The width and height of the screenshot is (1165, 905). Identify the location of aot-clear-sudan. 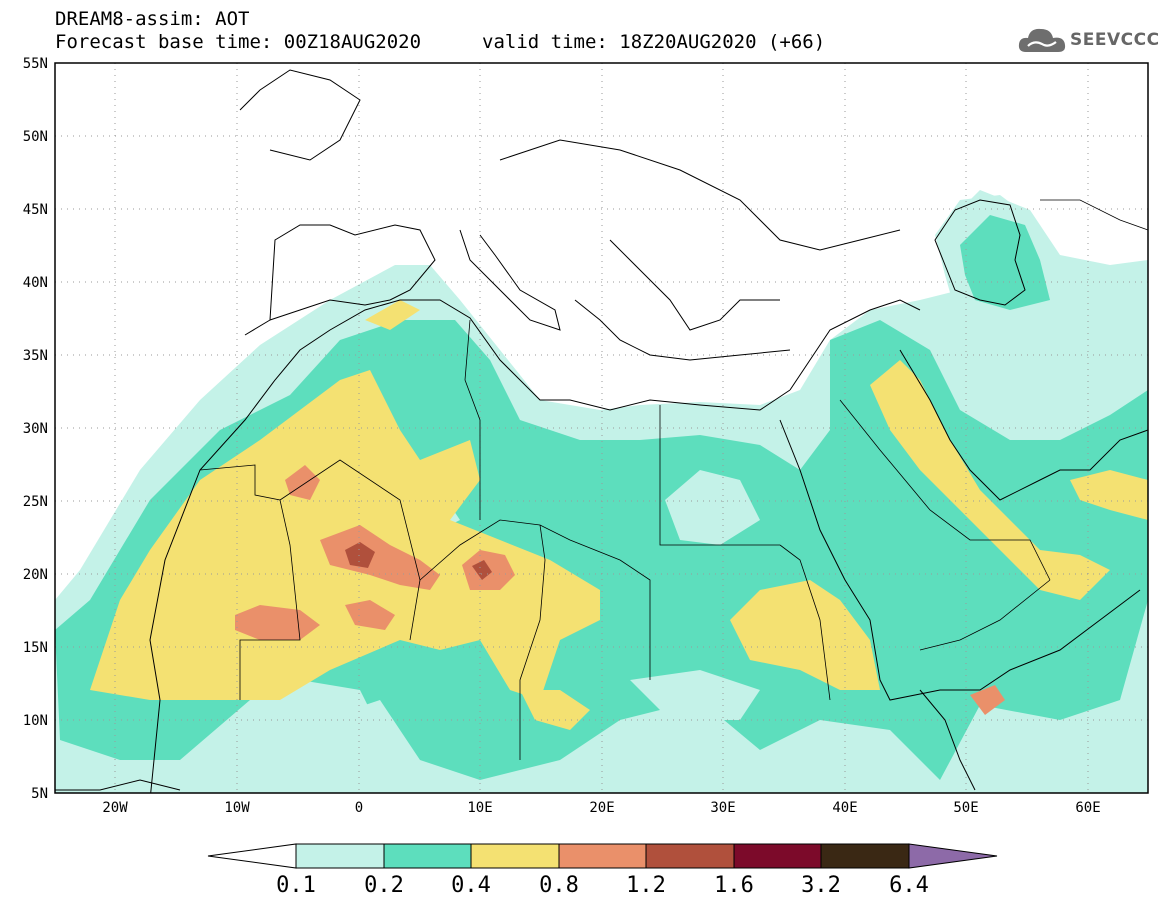
(695, 695).